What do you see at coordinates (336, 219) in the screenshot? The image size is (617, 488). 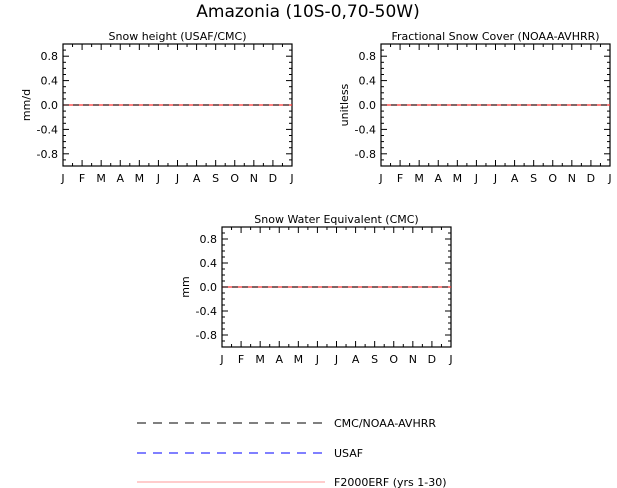 I see `panel-title: Snow Water Equivalent (CMC)` at bounding box center [336, 219].